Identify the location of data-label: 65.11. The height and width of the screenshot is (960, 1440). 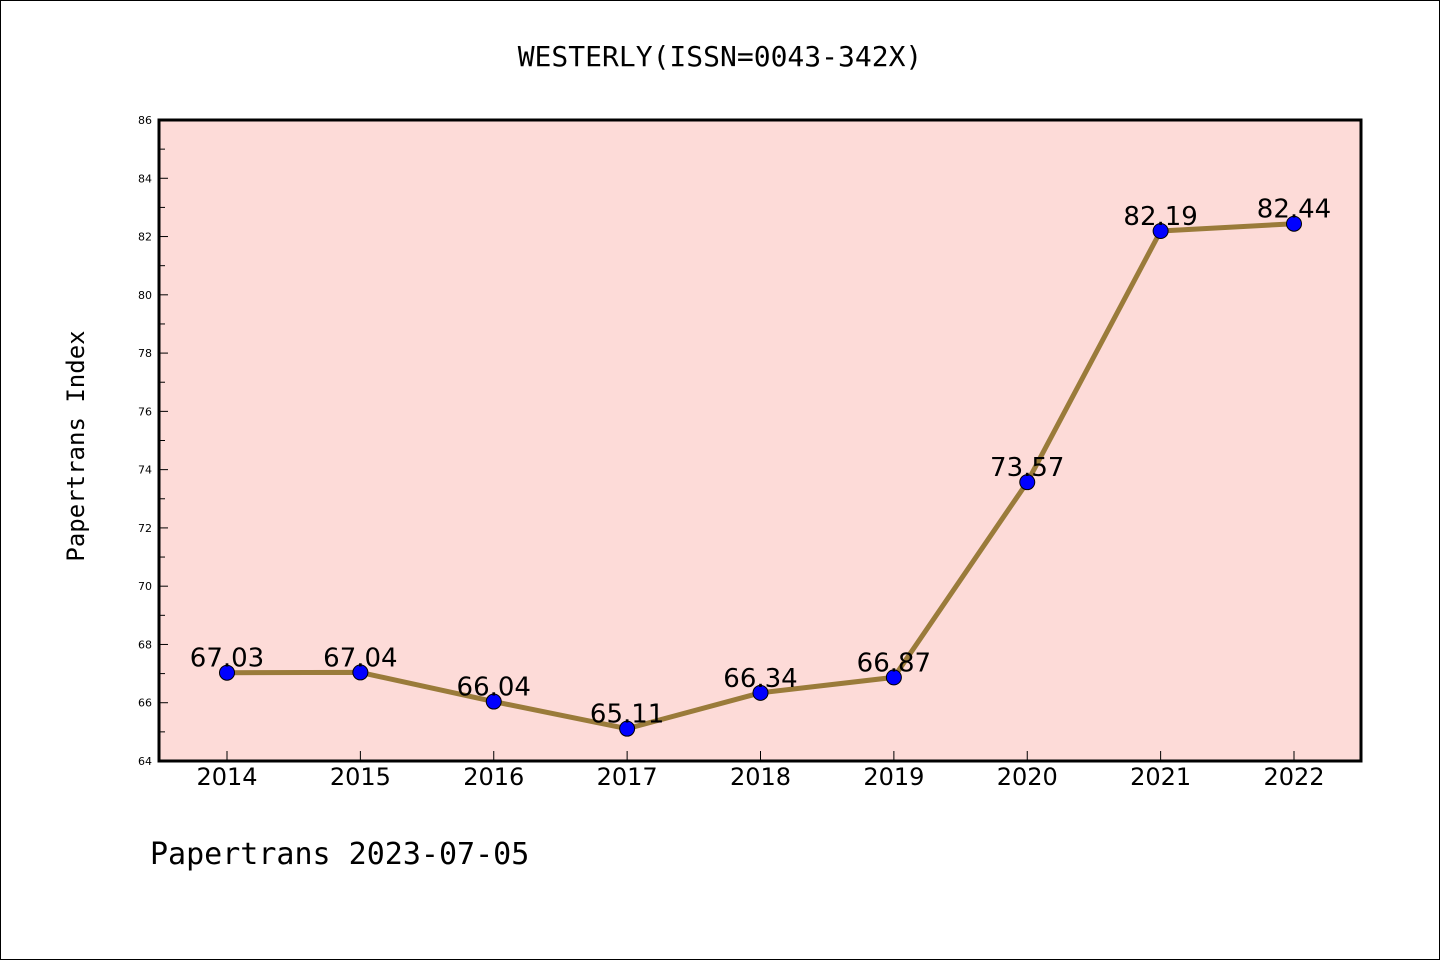
(627, 715).